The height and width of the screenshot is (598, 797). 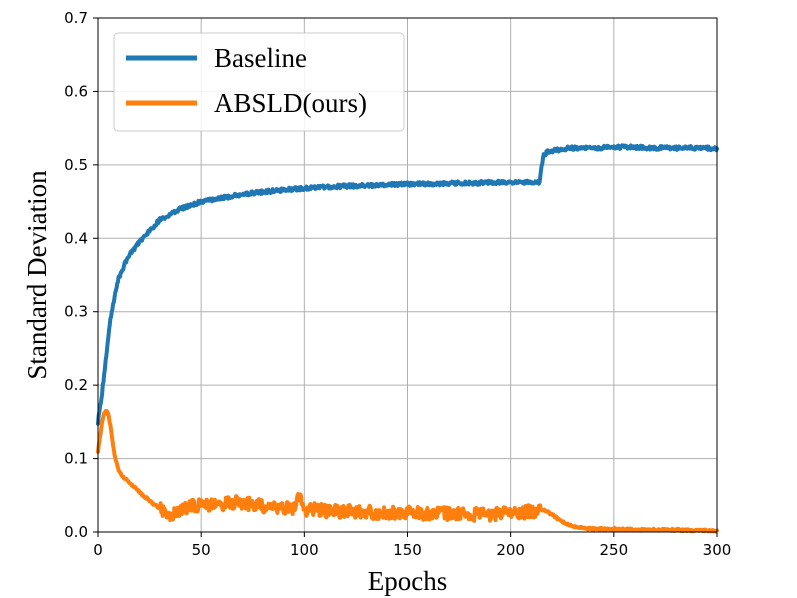 I want to click on y-tick-label: 0.3, so click(x=76, y=312).